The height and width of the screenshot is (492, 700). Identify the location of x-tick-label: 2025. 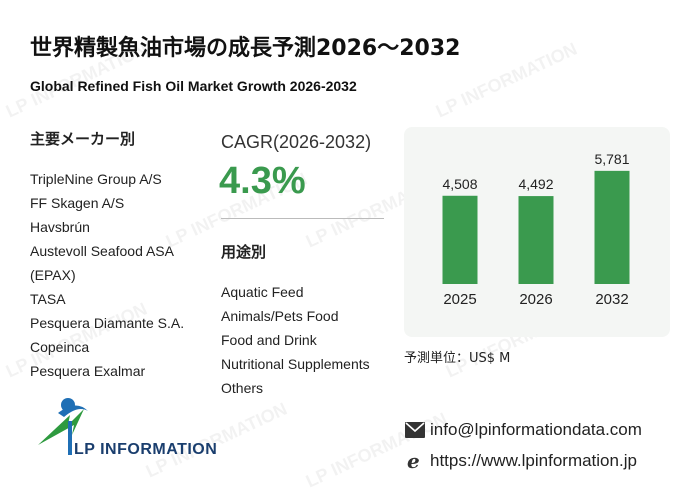
(459, 299).